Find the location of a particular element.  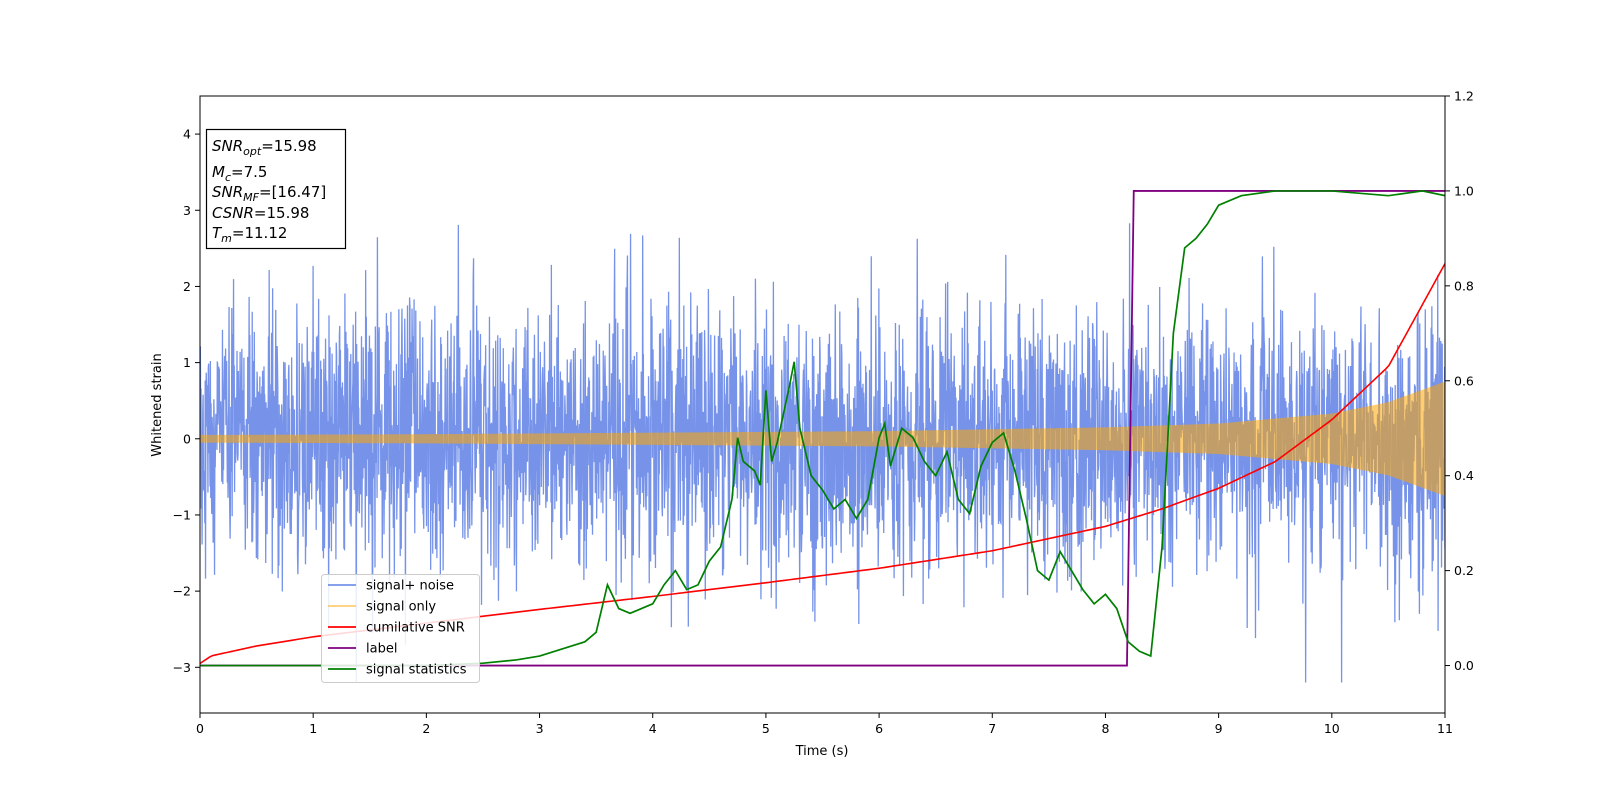

y-tick-label: −3 is located at coordinates (182, 667).